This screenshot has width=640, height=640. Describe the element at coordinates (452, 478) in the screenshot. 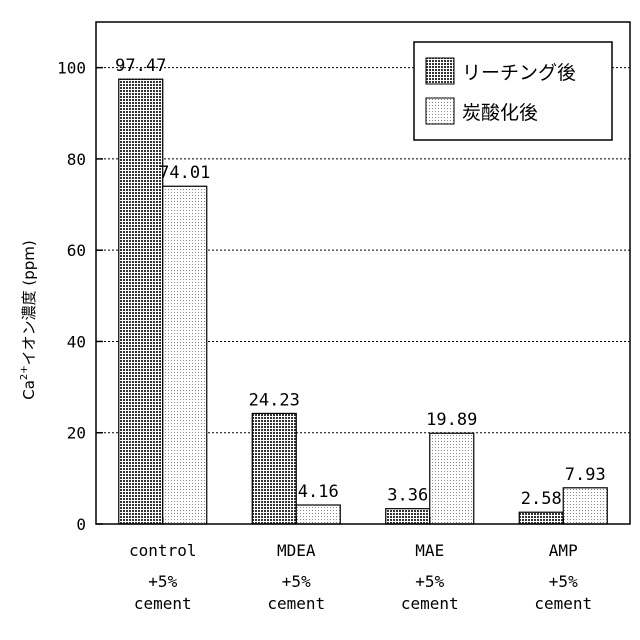

I see `bar-mae-series2` at that location.